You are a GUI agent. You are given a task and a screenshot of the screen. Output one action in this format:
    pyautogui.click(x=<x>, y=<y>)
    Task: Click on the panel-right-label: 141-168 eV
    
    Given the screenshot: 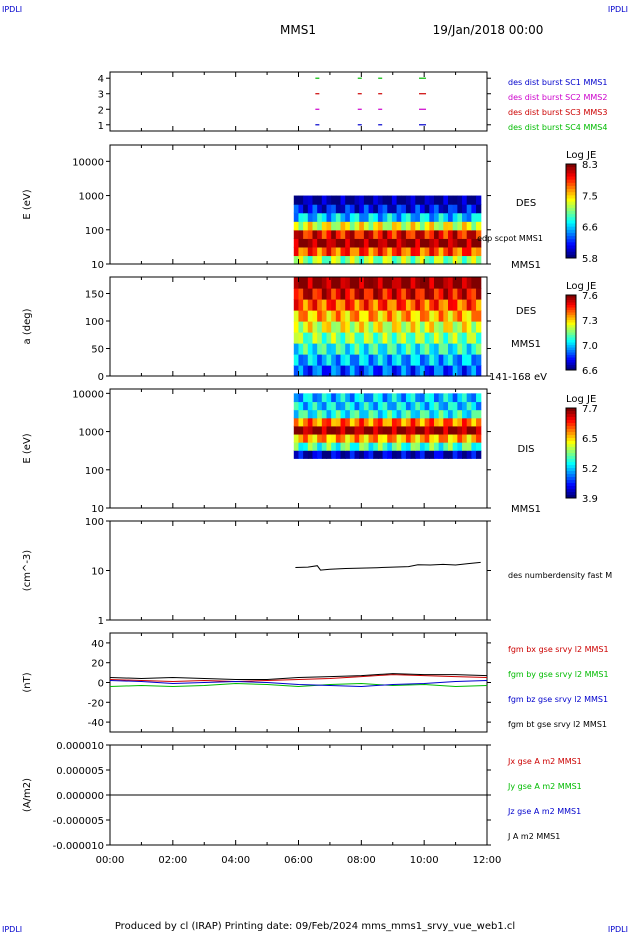 What is the action you would take?
    pyautogui.click(x=518, y=377)
    